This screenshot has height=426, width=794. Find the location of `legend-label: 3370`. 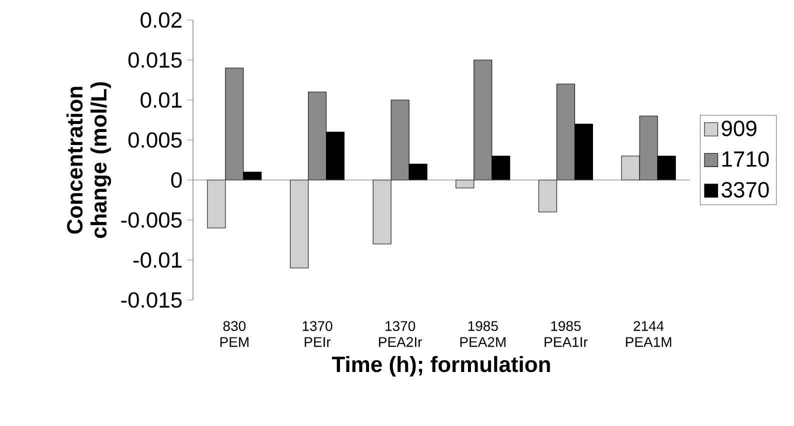

legend-label: 3370 is located at coordinates (745, 190).